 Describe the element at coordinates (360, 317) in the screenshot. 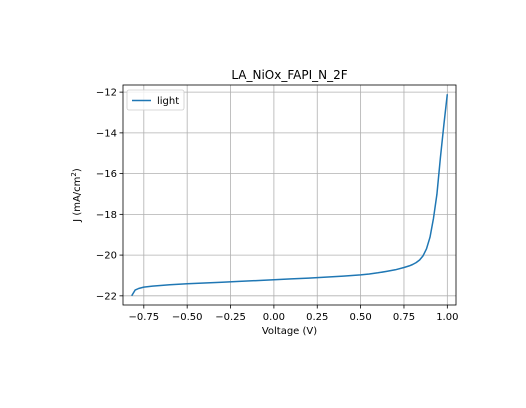

I see `x-tick-label: 0.50` at that location.